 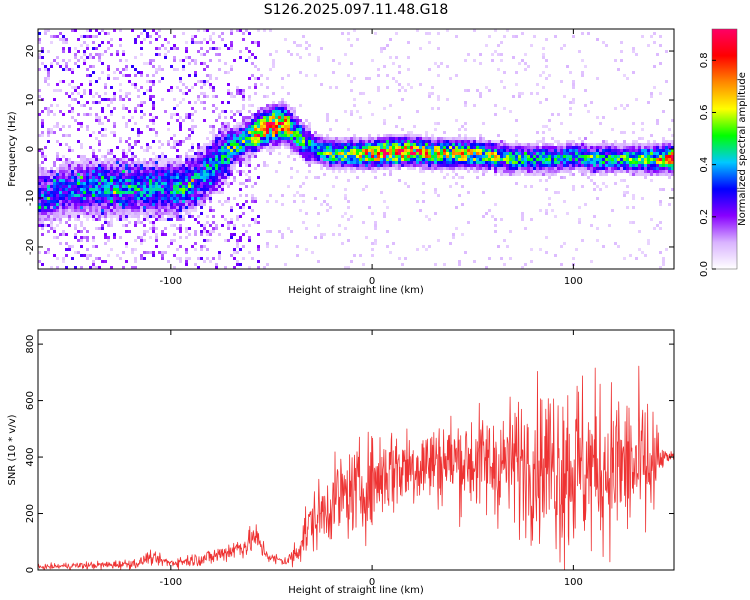 What do you see at coordinates (30, 400) in the screenshot?
I see `snr-y-tick-label: 600` at bounding box center [30, 400].